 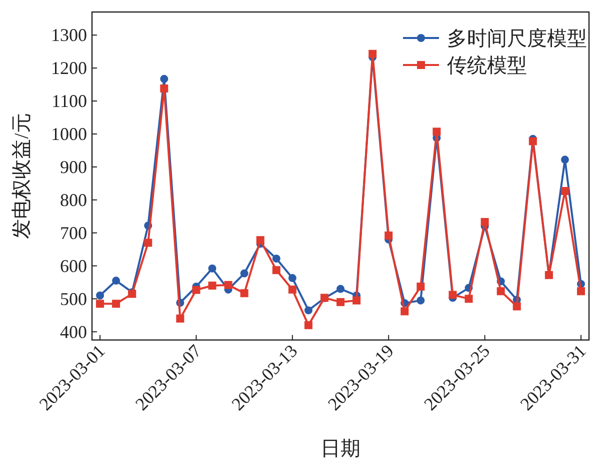 I want to click on legend-label: 多时间尺度模型, so click(x=517, y=39).